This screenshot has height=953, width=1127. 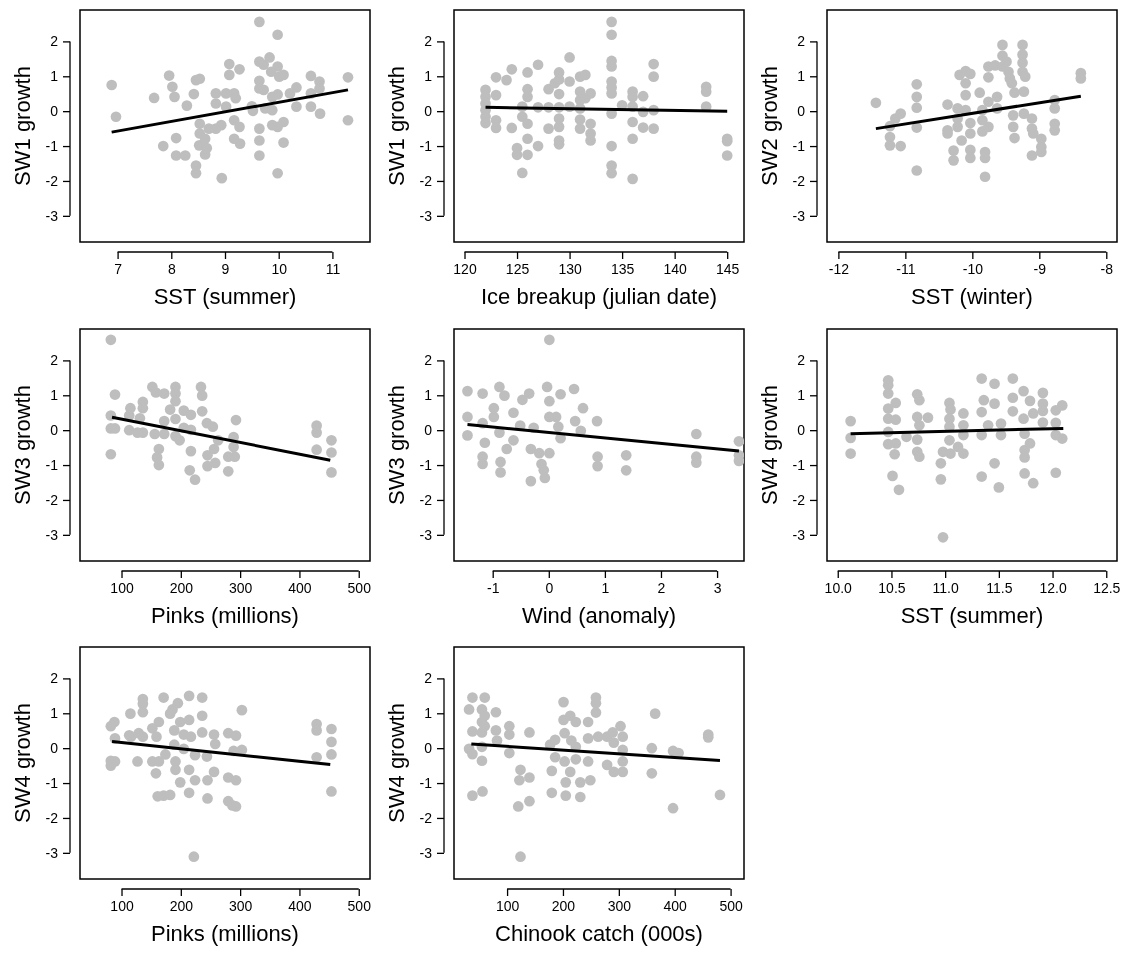 What do you see at coordinates (973, 268) in the screenshot?
I see `x-tick-label: -10` at bounding box center [973, 268].